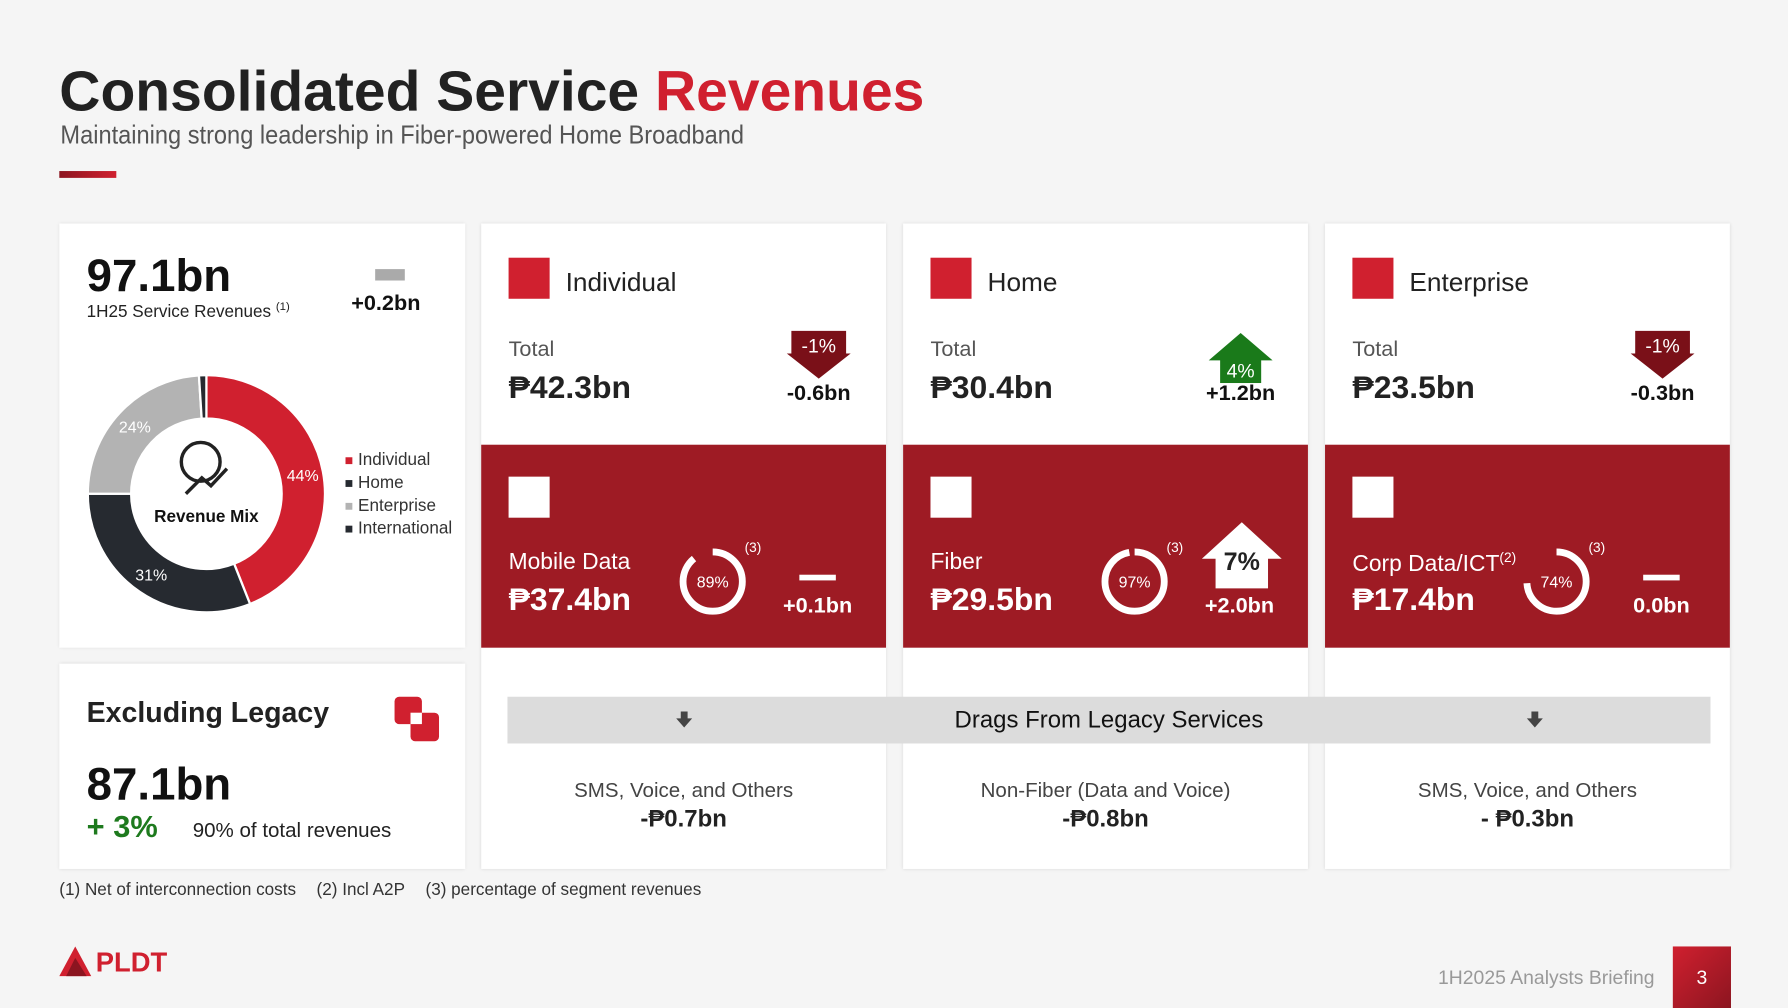 This screenshot has width=1788, height=1008. I want to click on summary-label: 1H25 Service Revenues (1), so click(188, 311).